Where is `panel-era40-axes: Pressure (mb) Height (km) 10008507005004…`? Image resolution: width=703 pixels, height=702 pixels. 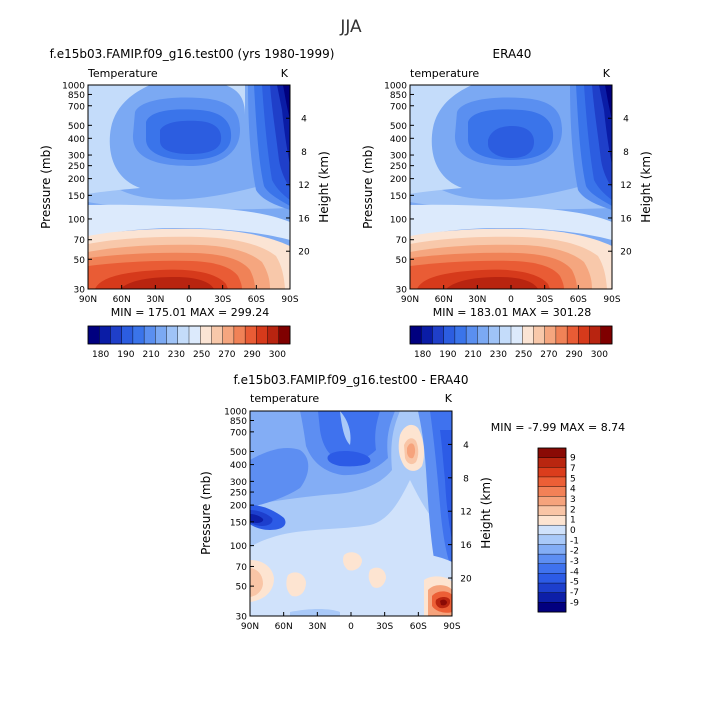
panel-era40-axes: Pressure (mb) Height (km) 10008507005004… is located at coordinates (507, 194).